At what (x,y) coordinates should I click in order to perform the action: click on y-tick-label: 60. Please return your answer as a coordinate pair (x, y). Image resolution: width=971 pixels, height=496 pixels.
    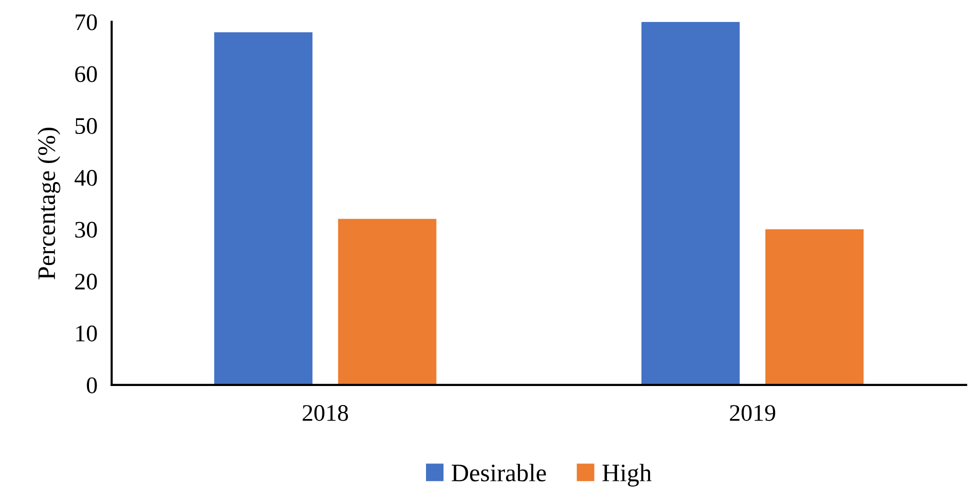
    Looking at the image, I should click on (86, 74).